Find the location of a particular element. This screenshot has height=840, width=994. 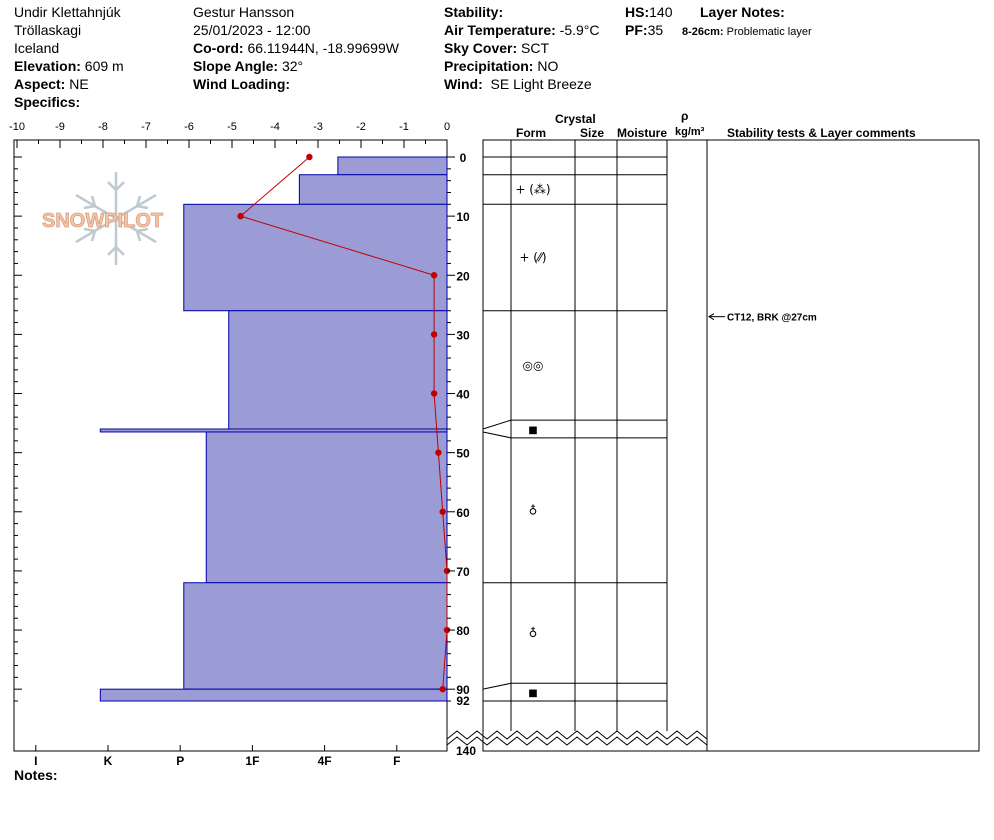

depth-tick-label: 90 is located at coordinates (463, 690).